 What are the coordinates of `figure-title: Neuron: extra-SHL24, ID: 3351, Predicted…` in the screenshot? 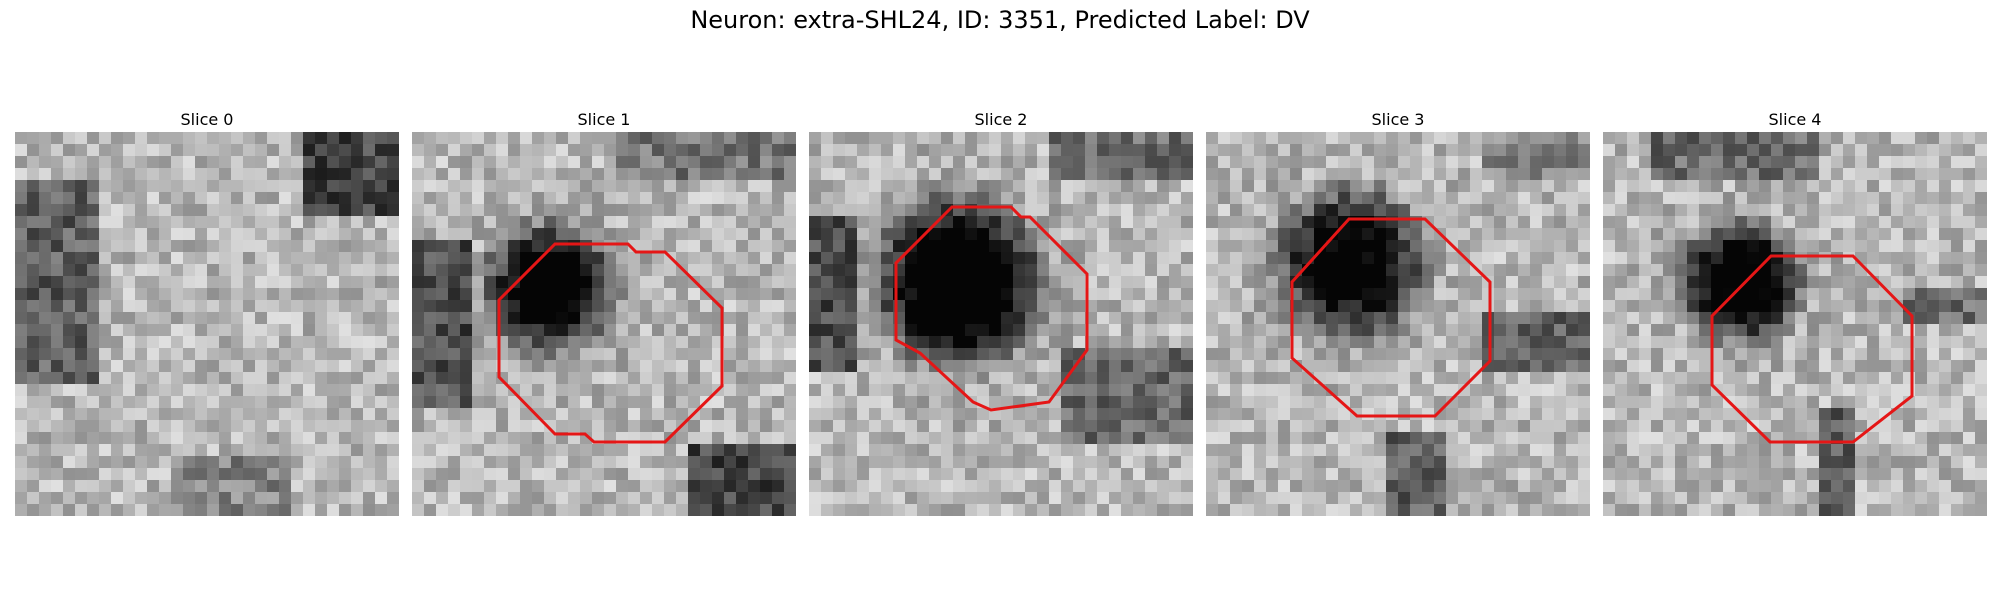 It's located at (1000, 20).